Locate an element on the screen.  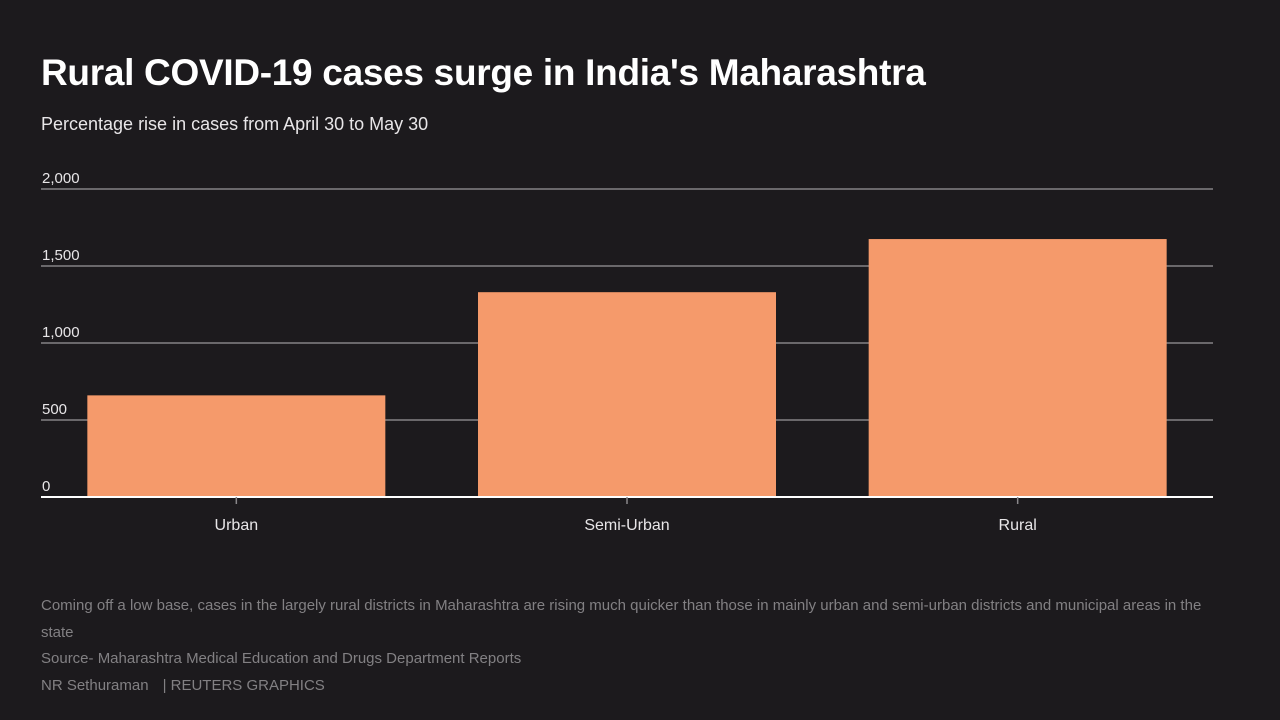
bar-urban is located at coordinates (236, 446).